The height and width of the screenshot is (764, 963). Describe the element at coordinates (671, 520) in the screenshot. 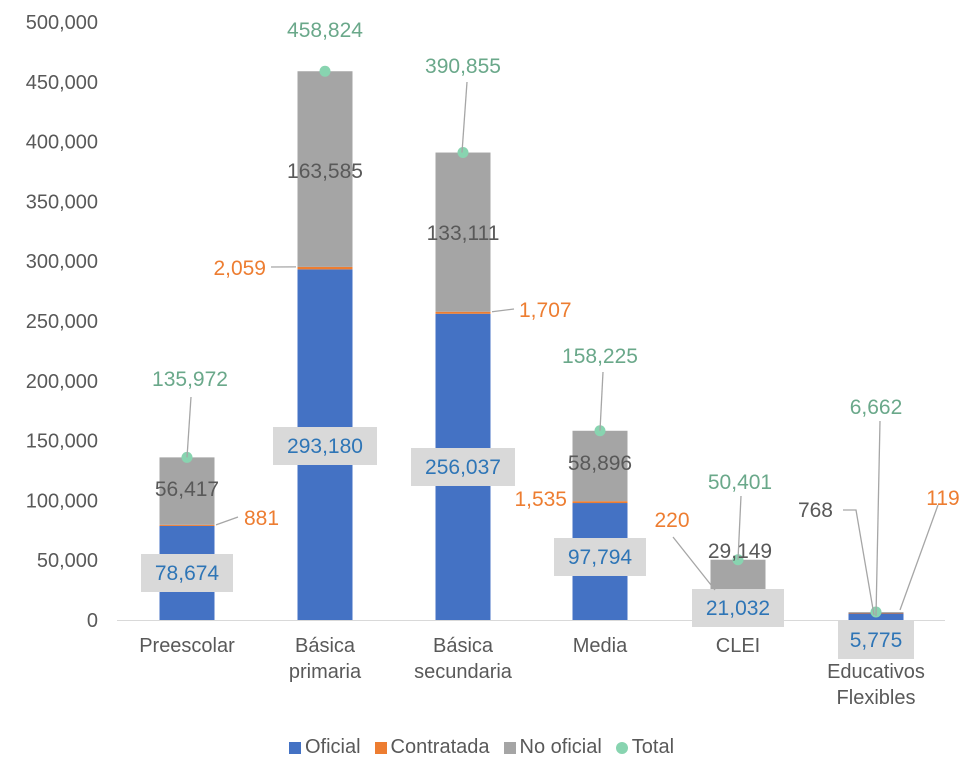

I see `data-label-contratada: 220` at that location.